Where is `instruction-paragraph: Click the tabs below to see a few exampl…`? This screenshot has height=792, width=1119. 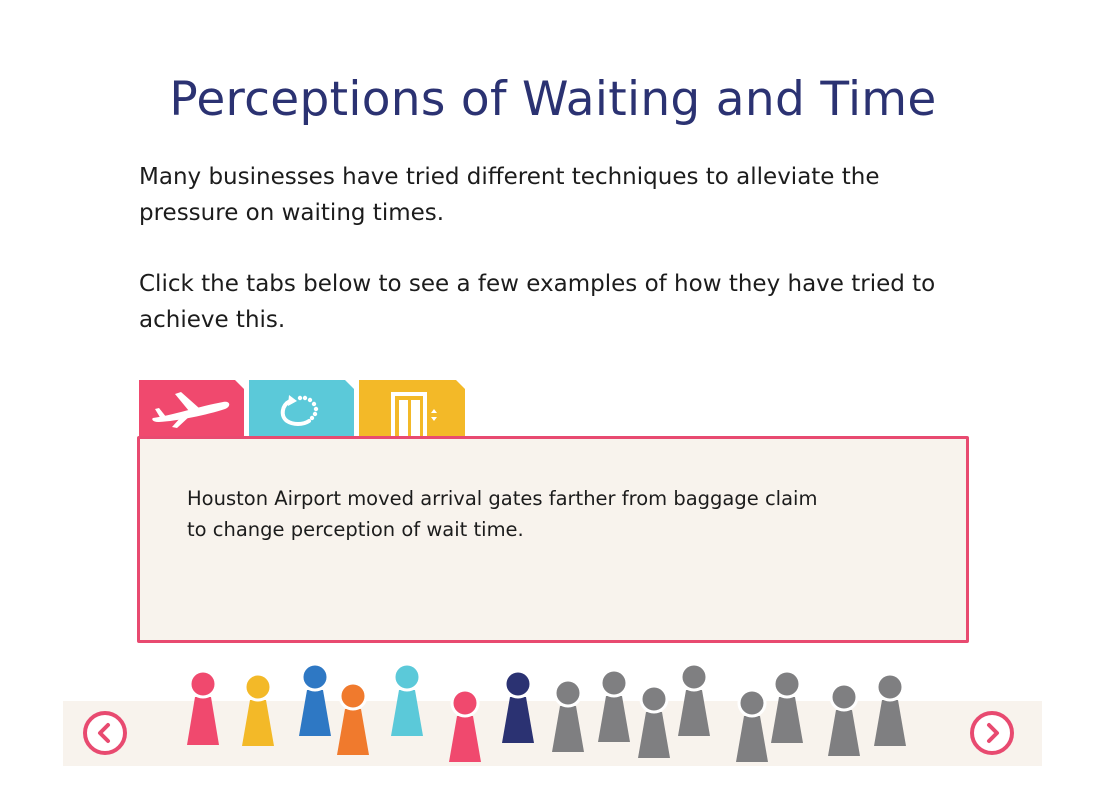 instruction-paragraph: Click the tabs below to see a few exampl… is located at coordinates (537, 302).